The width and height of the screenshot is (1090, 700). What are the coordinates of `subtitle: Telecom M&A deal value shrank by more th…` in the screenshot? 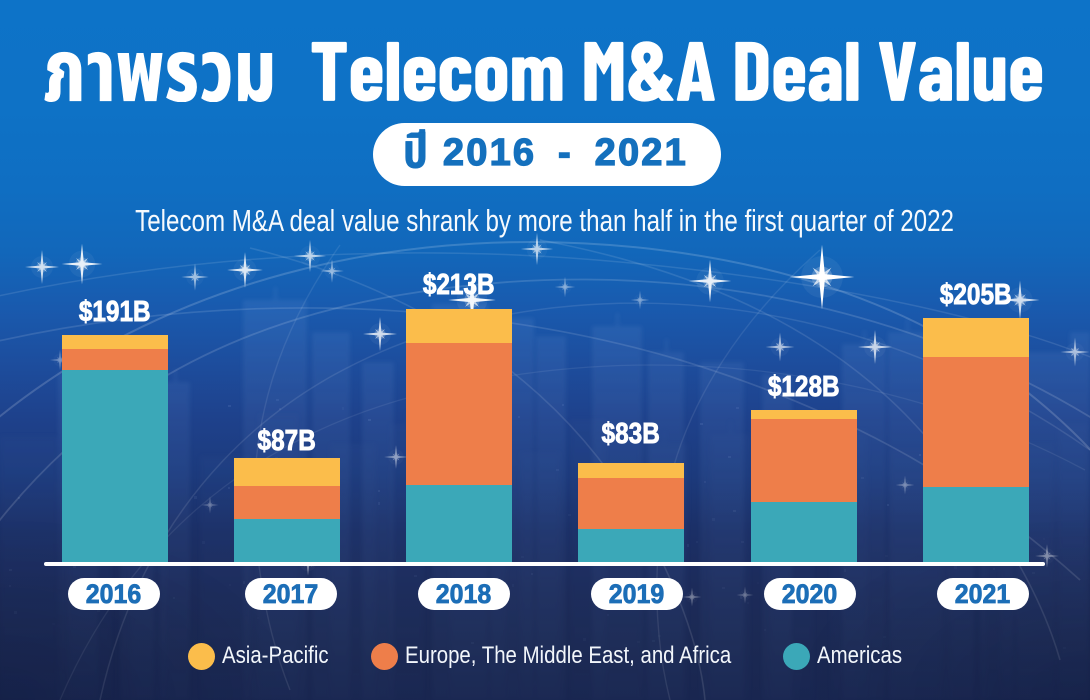 It's located at (545, 220).